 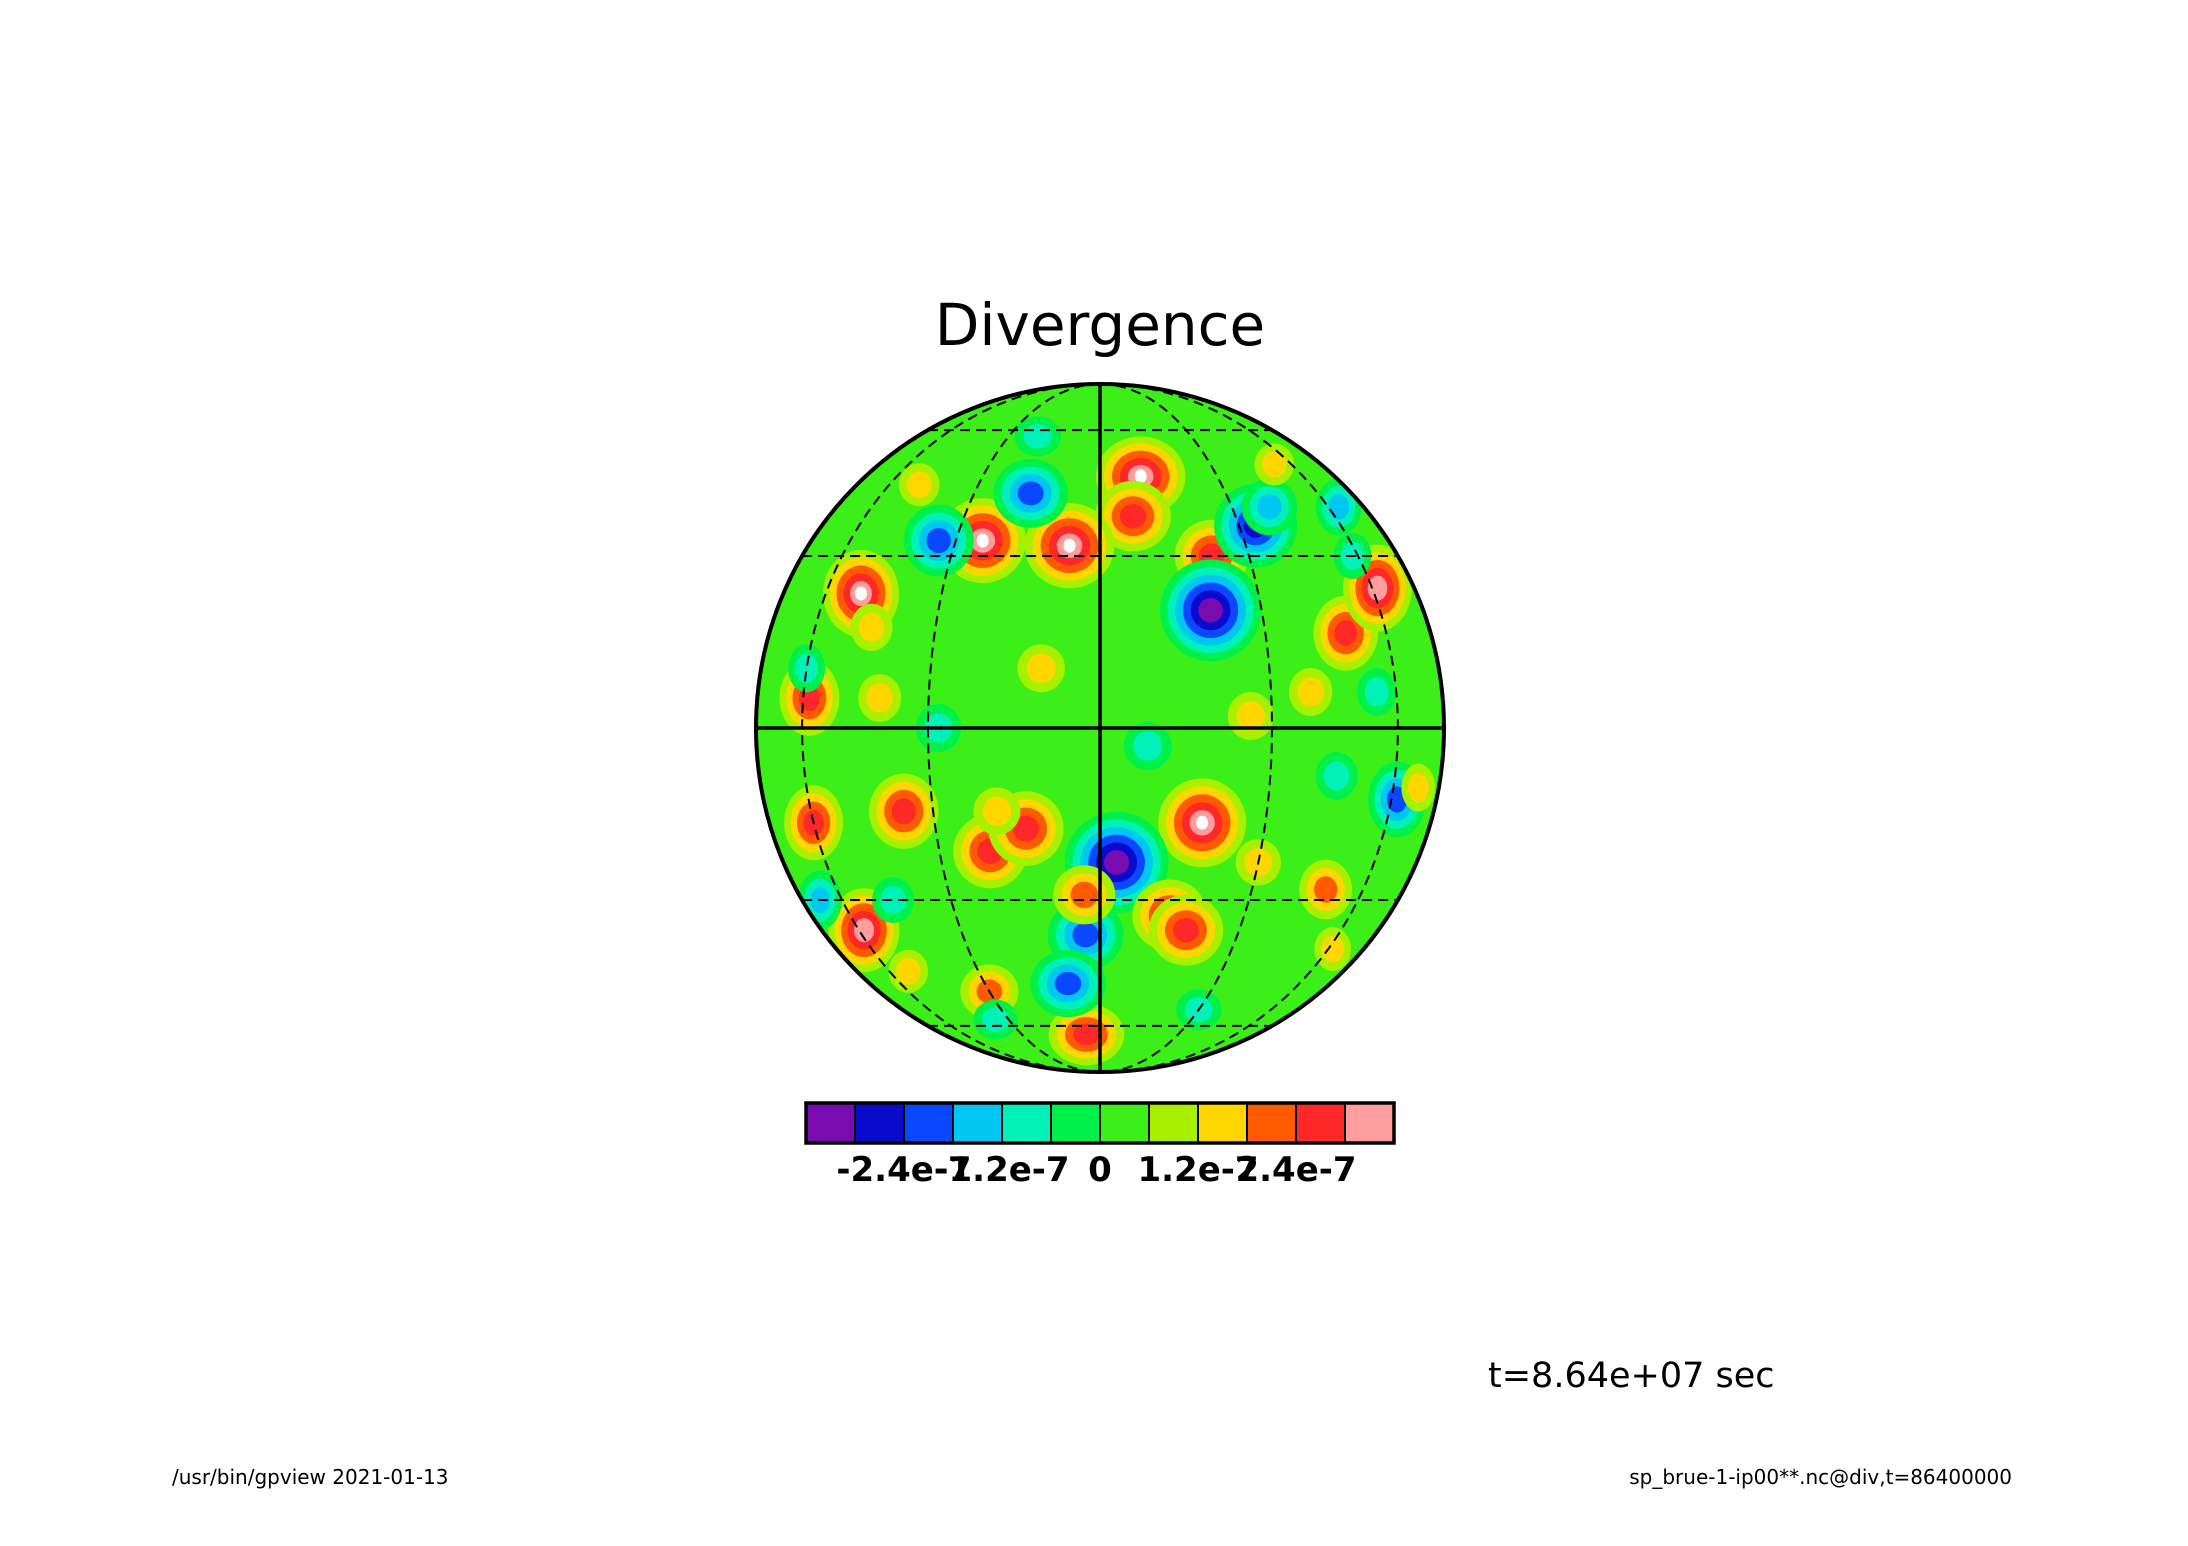 What do you see at coordinates (903, 1170) in the screenshot?
I see `colorbar-tick-label: -2.4e-7` at bounding box center [903, 1170].